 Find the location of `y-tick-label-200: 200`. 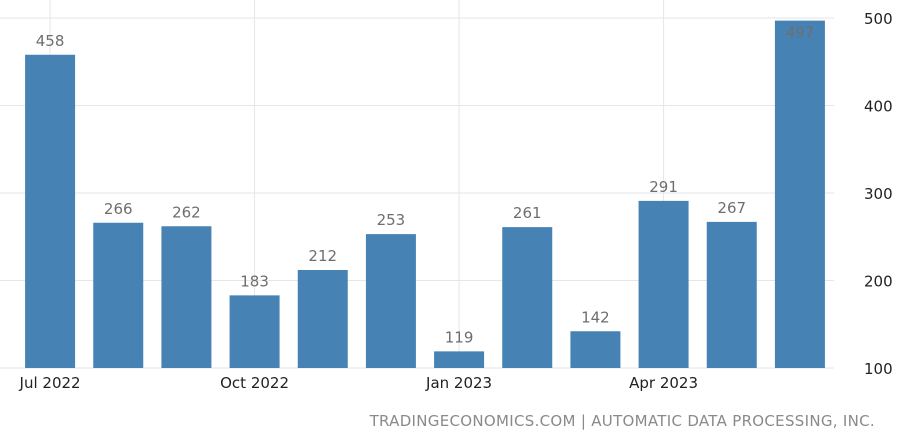

y-tick-label-200: 200 is located at coordinates (878, 282).